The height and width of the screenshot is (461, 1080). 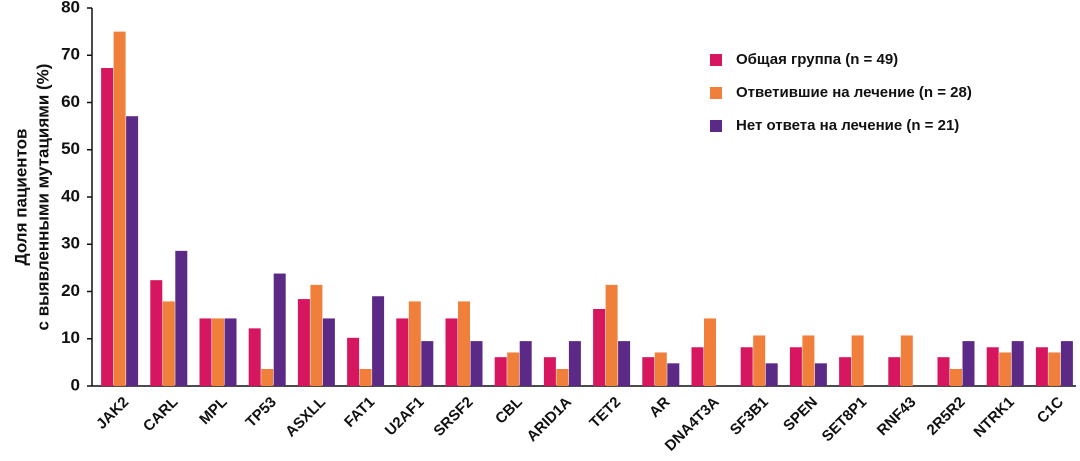 I want to click on x-tick-label: CARL, so click(x=160, y=414).